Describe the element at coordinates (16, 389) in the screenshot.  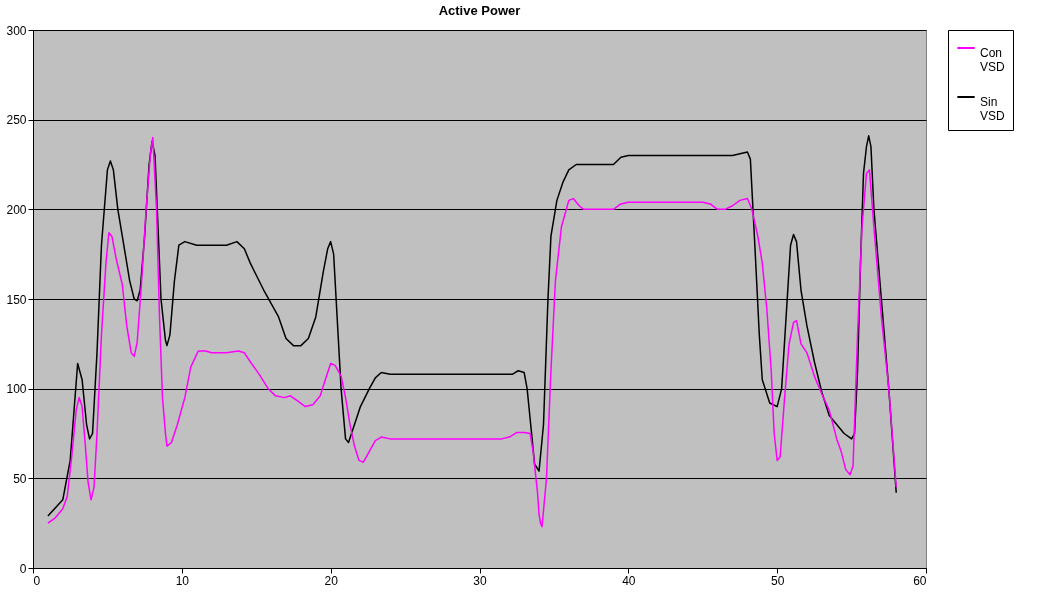
I see `y-tick-label: 100` at that location.